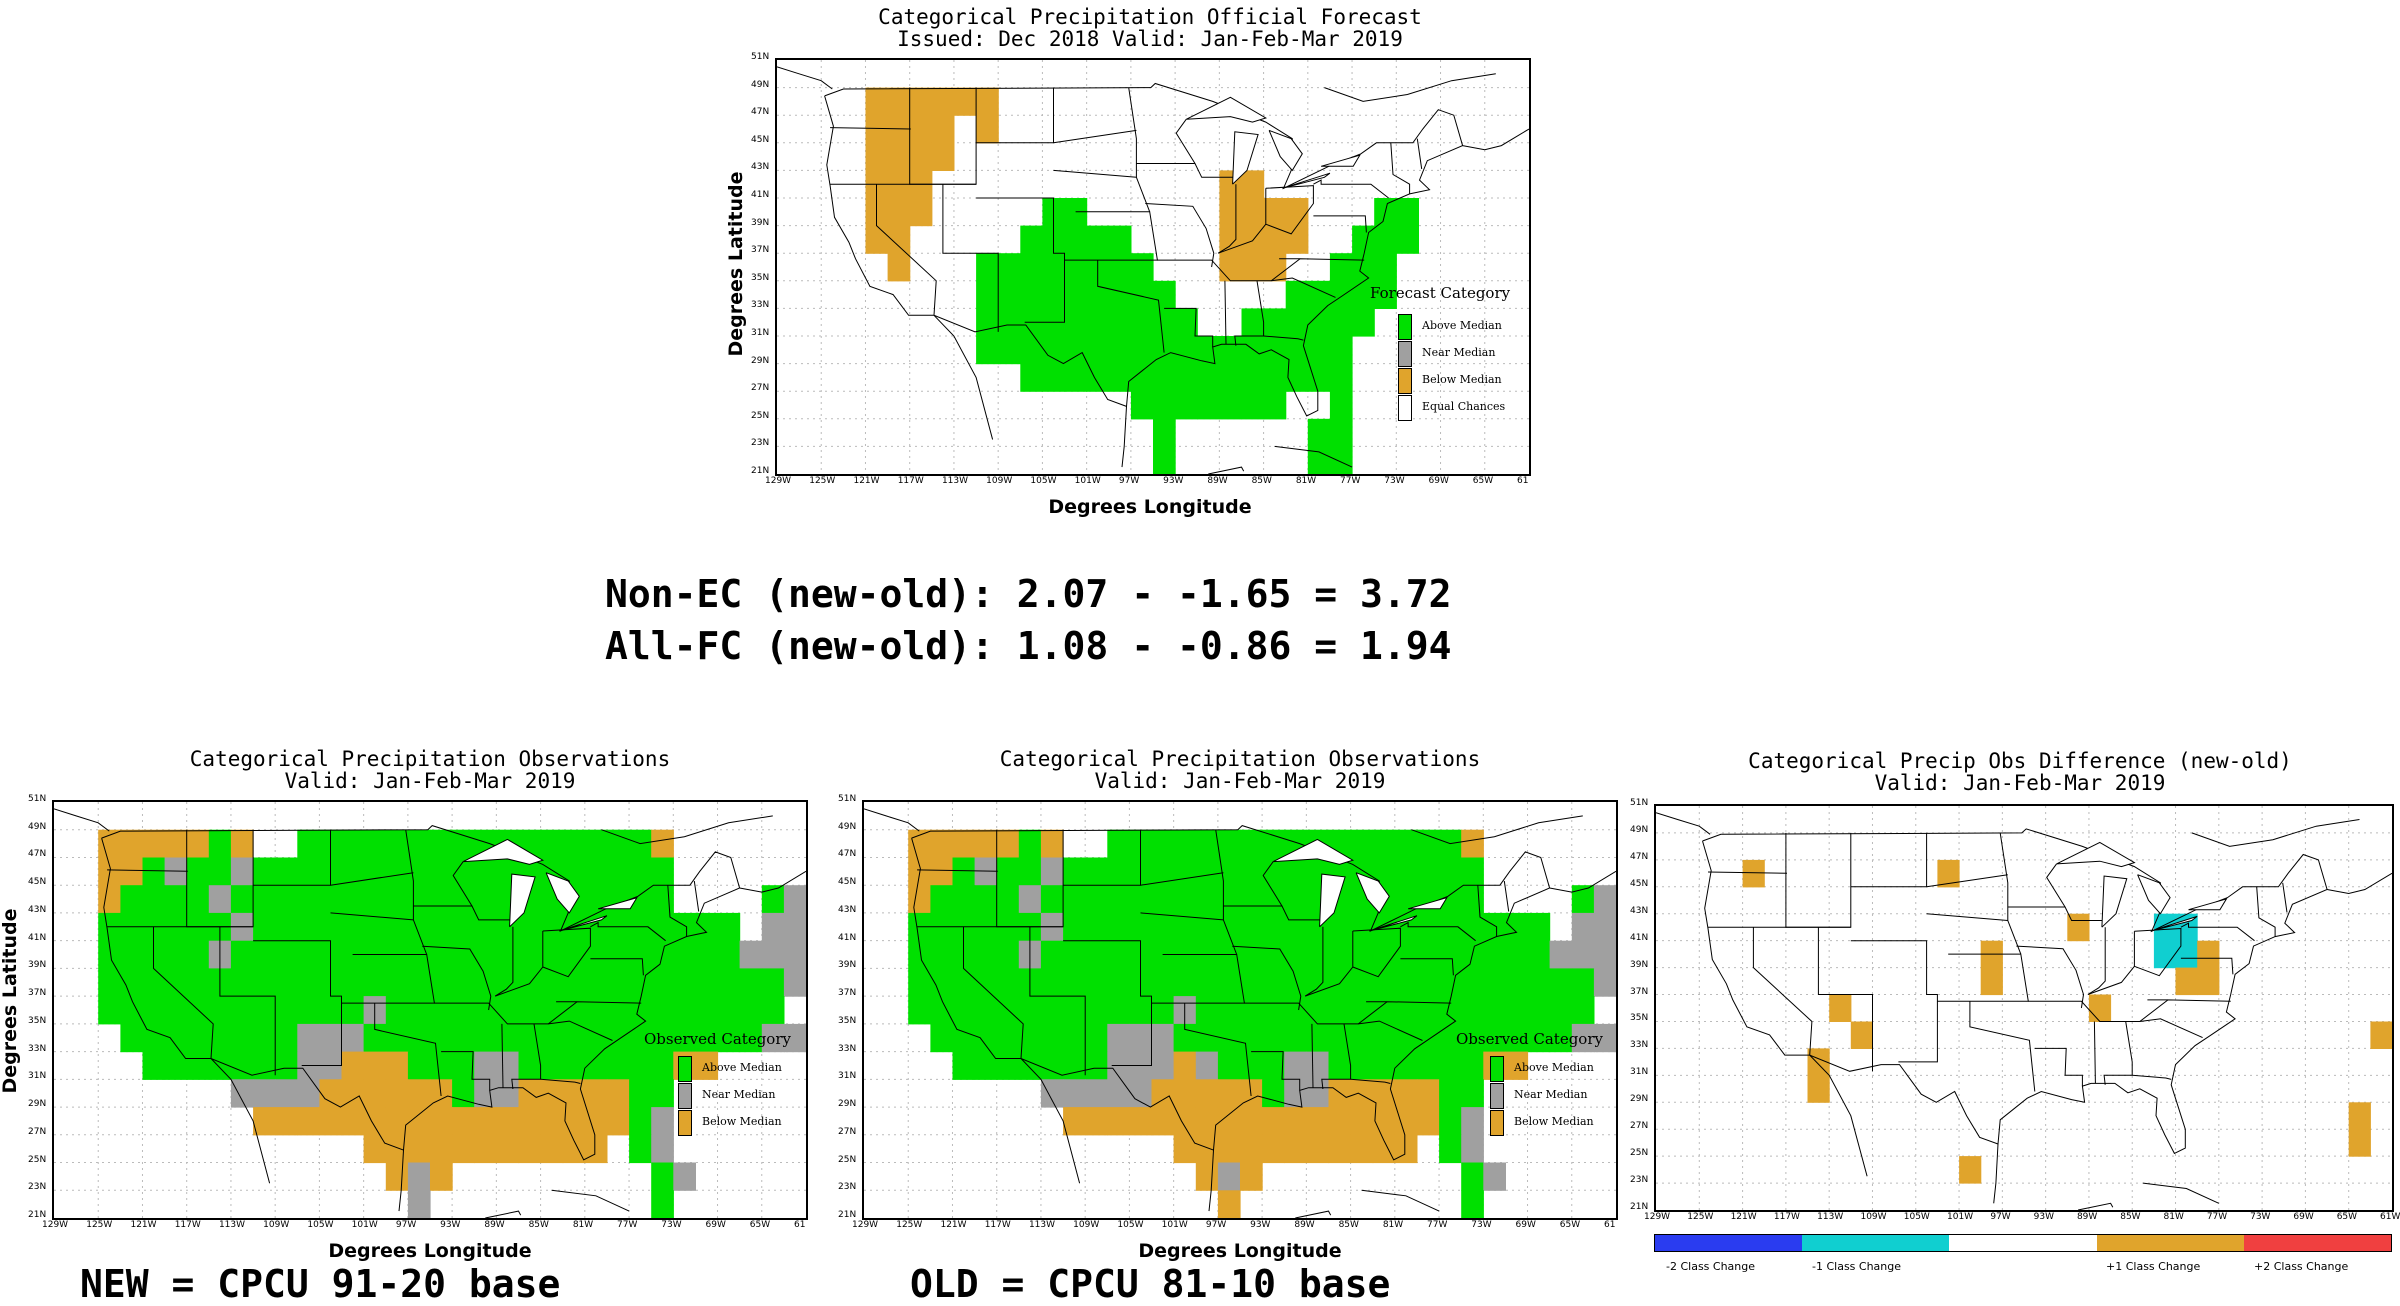 This screenshot has height=1306, width=2400. I want to click on colorbar-label-minus2: -2 Class Change, so click(1711, 1266).